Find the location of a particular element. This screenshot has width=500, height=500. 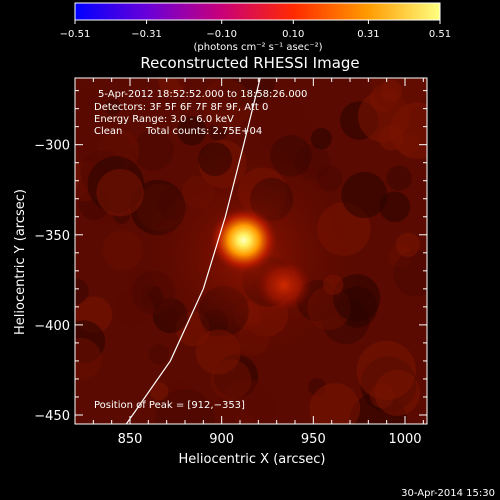

colorbar-tick-label: −0.51 is located at coordinates (75, 34).